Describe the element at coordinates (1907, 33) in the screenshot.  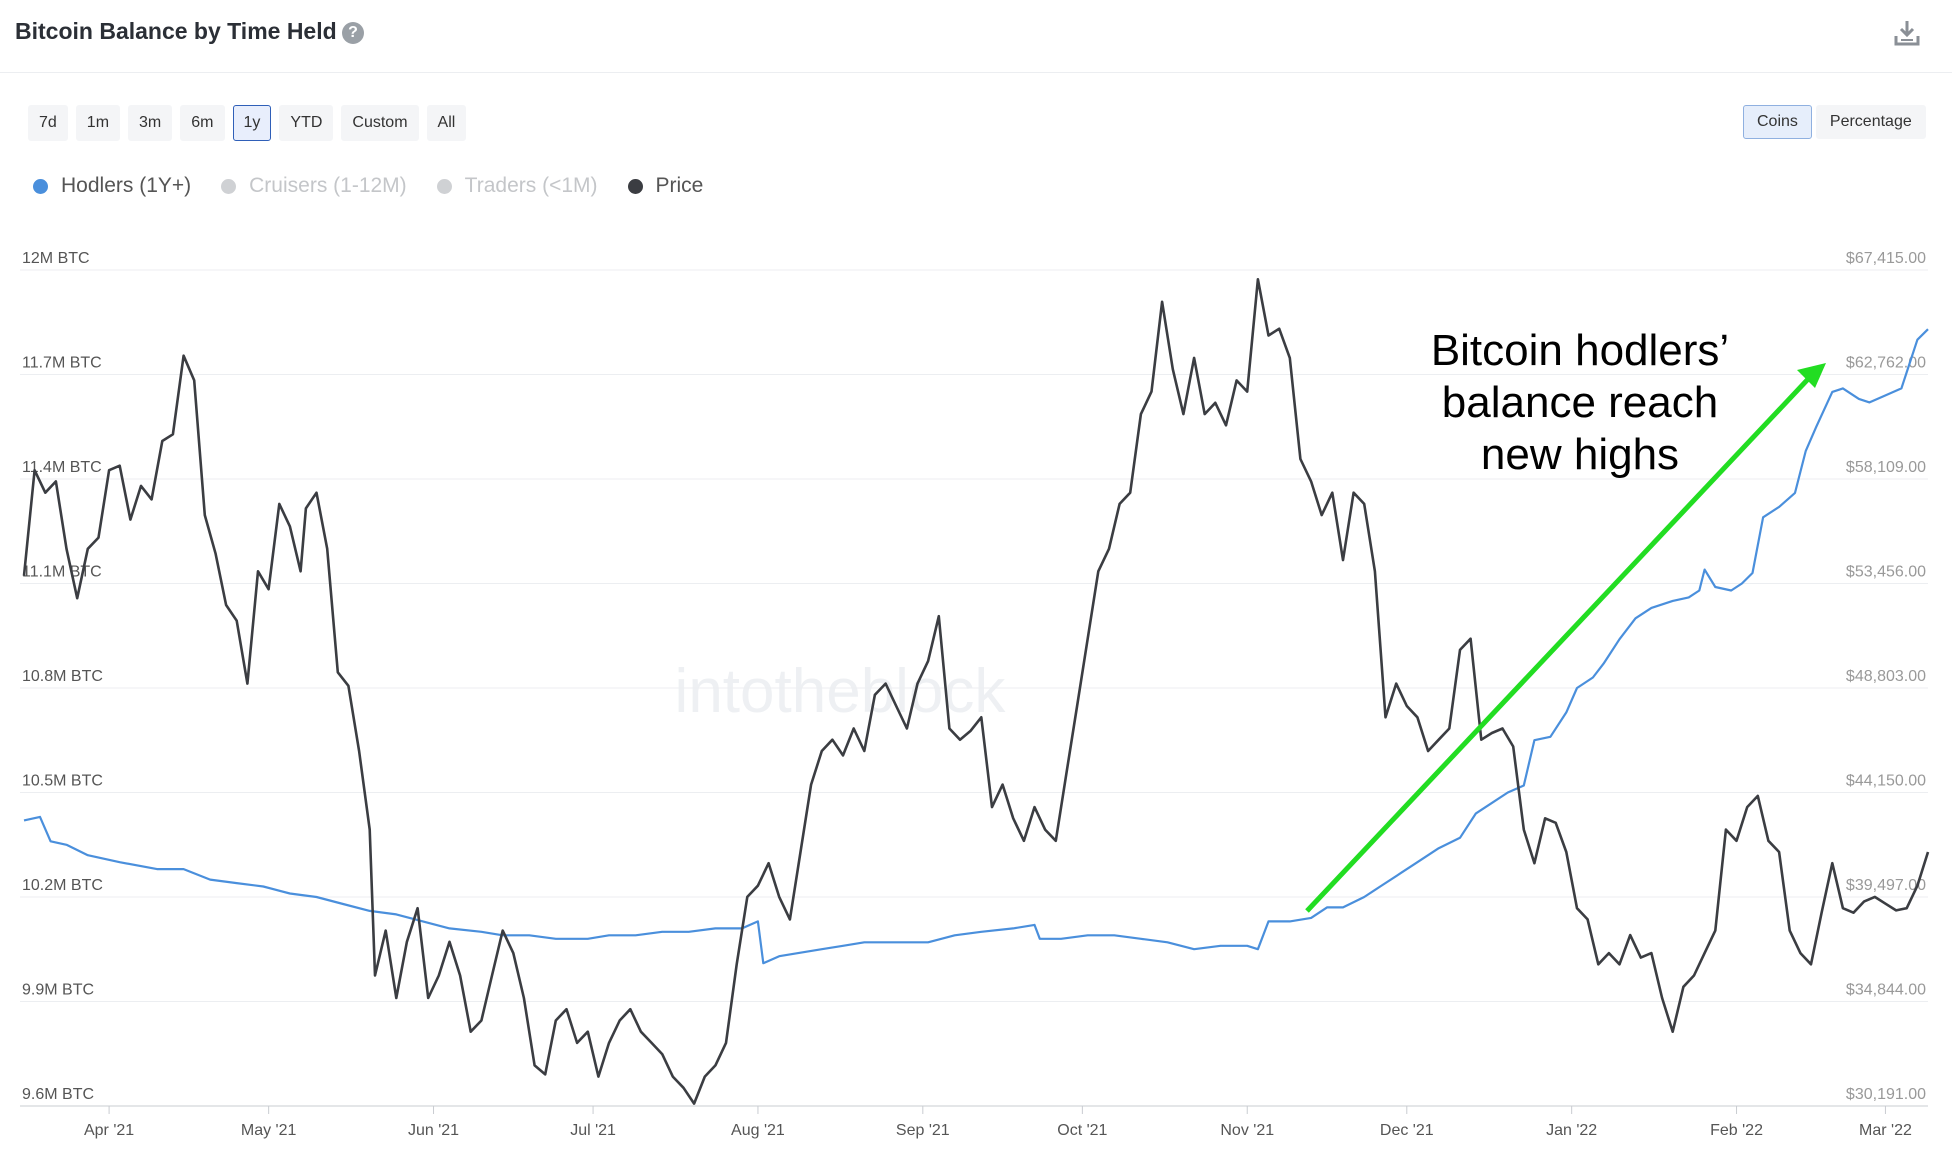
I see `download-icon` at that location.